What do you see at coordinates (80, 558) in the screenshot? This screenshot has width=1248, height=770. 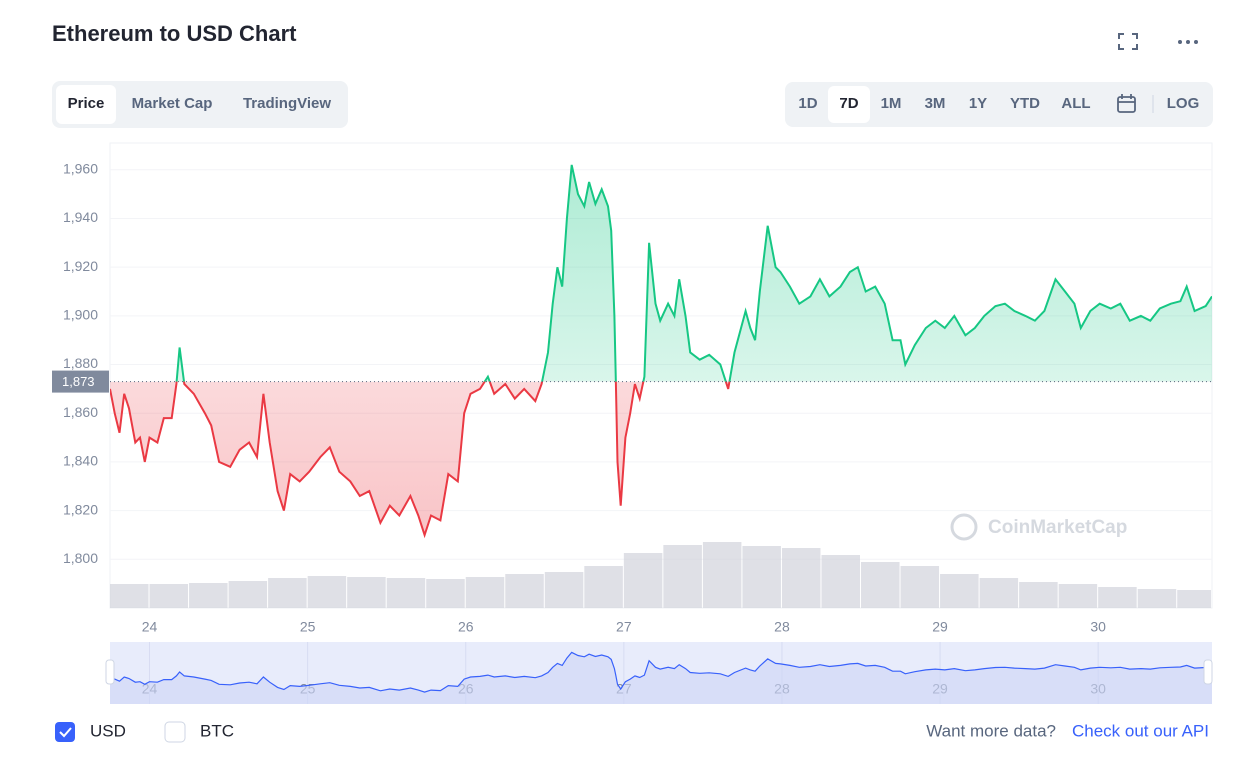 I see `y-tick-label: 1,800` at bounding box center [80, 558].